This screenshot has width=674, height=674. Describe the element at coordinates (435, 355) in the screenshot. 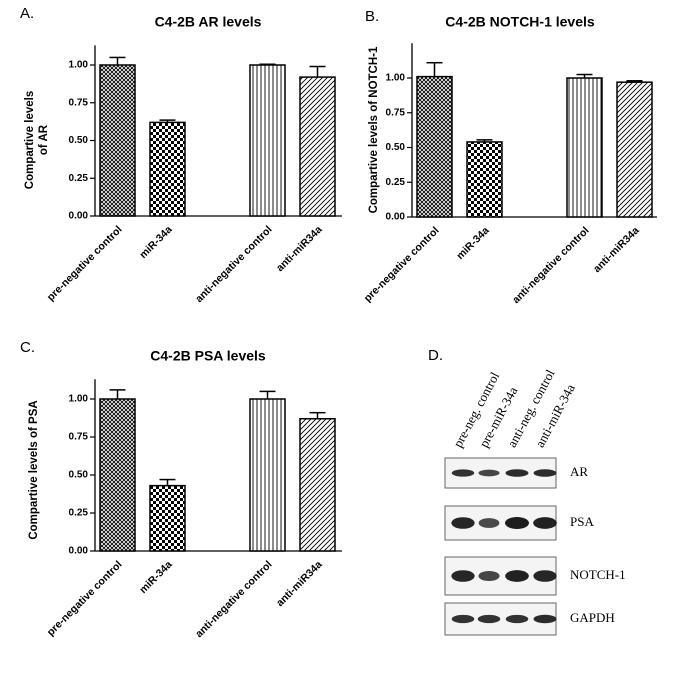

I see `panel-label: D.` at that location.